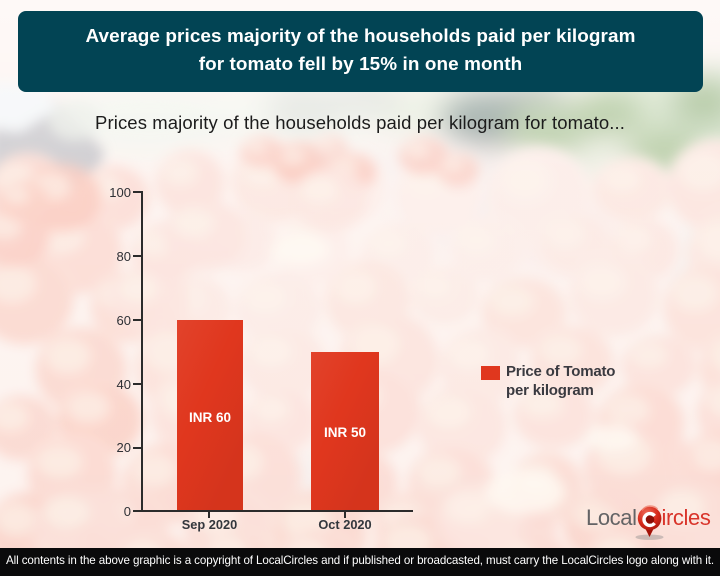 The height and width of the screenshot is (576, 720). I want to click on svg-text: Local, so click(611, 517).